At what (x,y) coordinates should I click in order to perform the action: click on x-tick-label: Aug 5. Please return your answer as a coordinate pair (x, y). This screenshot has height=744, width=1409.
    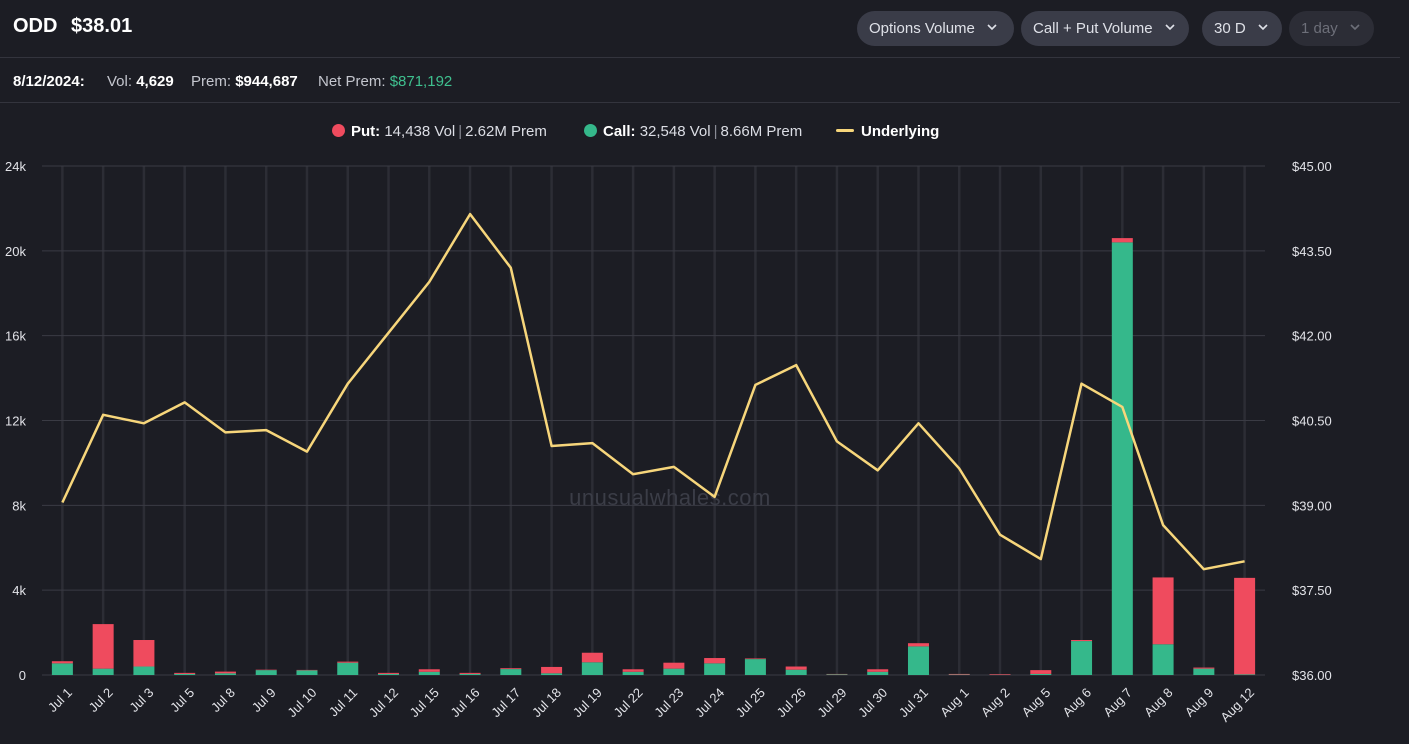
    Looking at the image, I should click on (1036, 702).